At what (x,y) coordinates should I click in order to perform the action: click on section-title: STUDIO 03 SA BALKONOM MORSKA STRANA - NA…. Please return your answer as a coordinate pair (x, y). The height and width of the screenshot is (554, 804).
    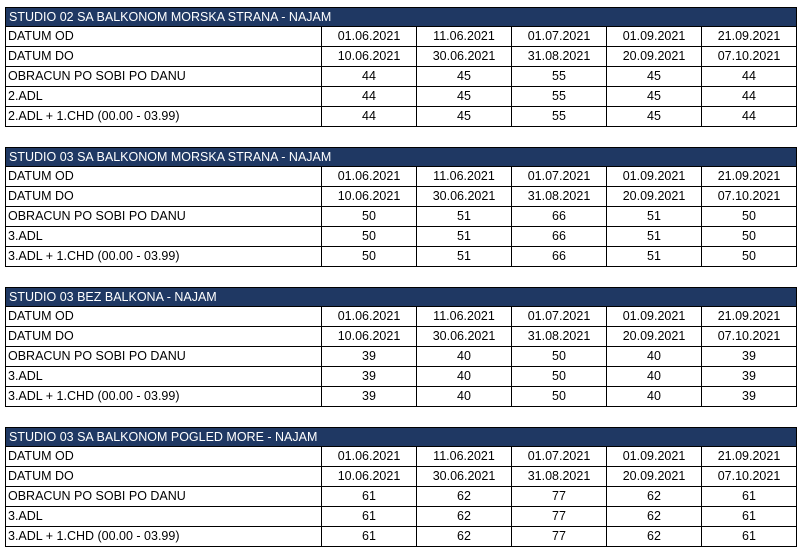
    Looking at the image, I should click on (401, 156).